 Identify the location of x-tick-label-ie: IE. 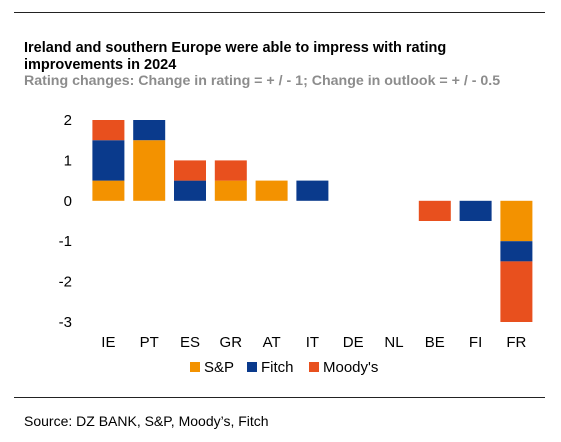
(108, 342).